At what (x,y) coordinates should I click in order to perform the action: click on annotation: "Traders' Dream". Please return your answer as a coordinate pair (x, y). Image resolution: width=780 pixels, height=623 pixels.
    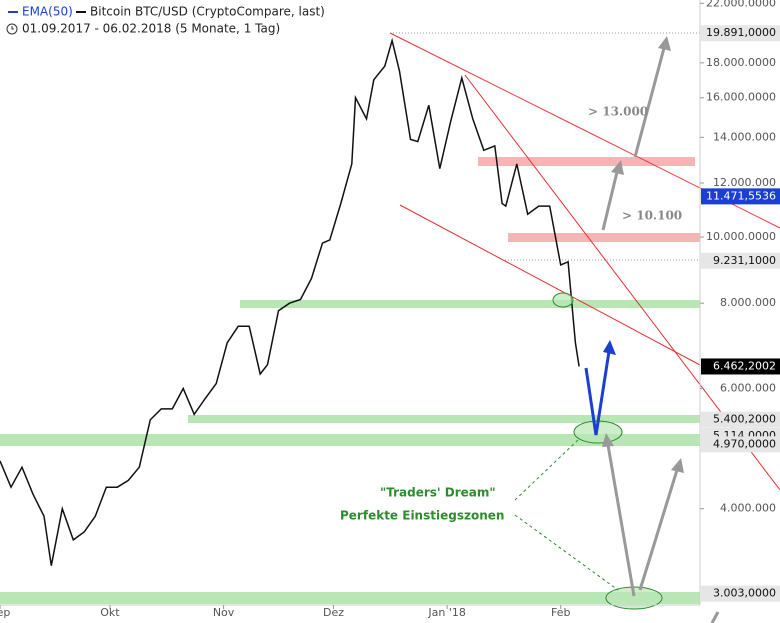
    Looking at the image, I should click on (438, 493).